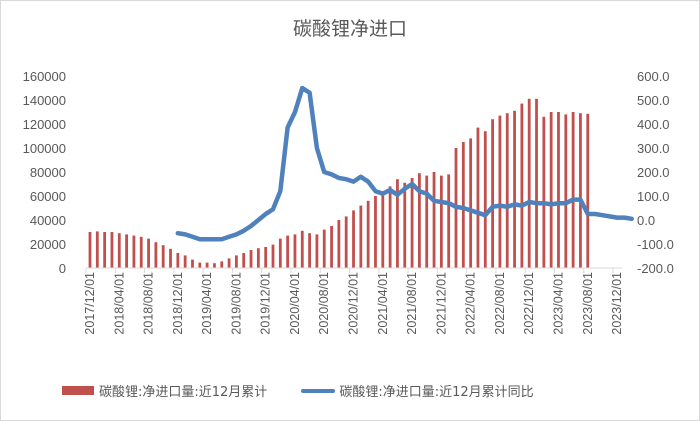  What do you see at coordinates (324, 303) in the screenshot?
I see `x-tick-label: 2020/08/01` at bounding box center [324, 303].